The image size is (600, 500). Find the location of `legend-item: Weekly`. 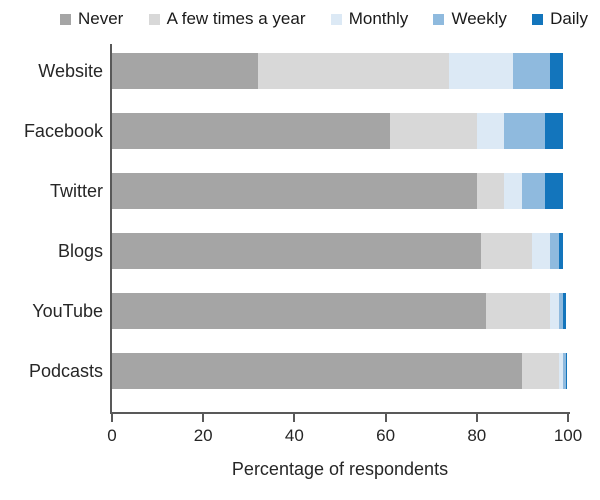

legend-item: Weekly is located at coordinates (470, 19).